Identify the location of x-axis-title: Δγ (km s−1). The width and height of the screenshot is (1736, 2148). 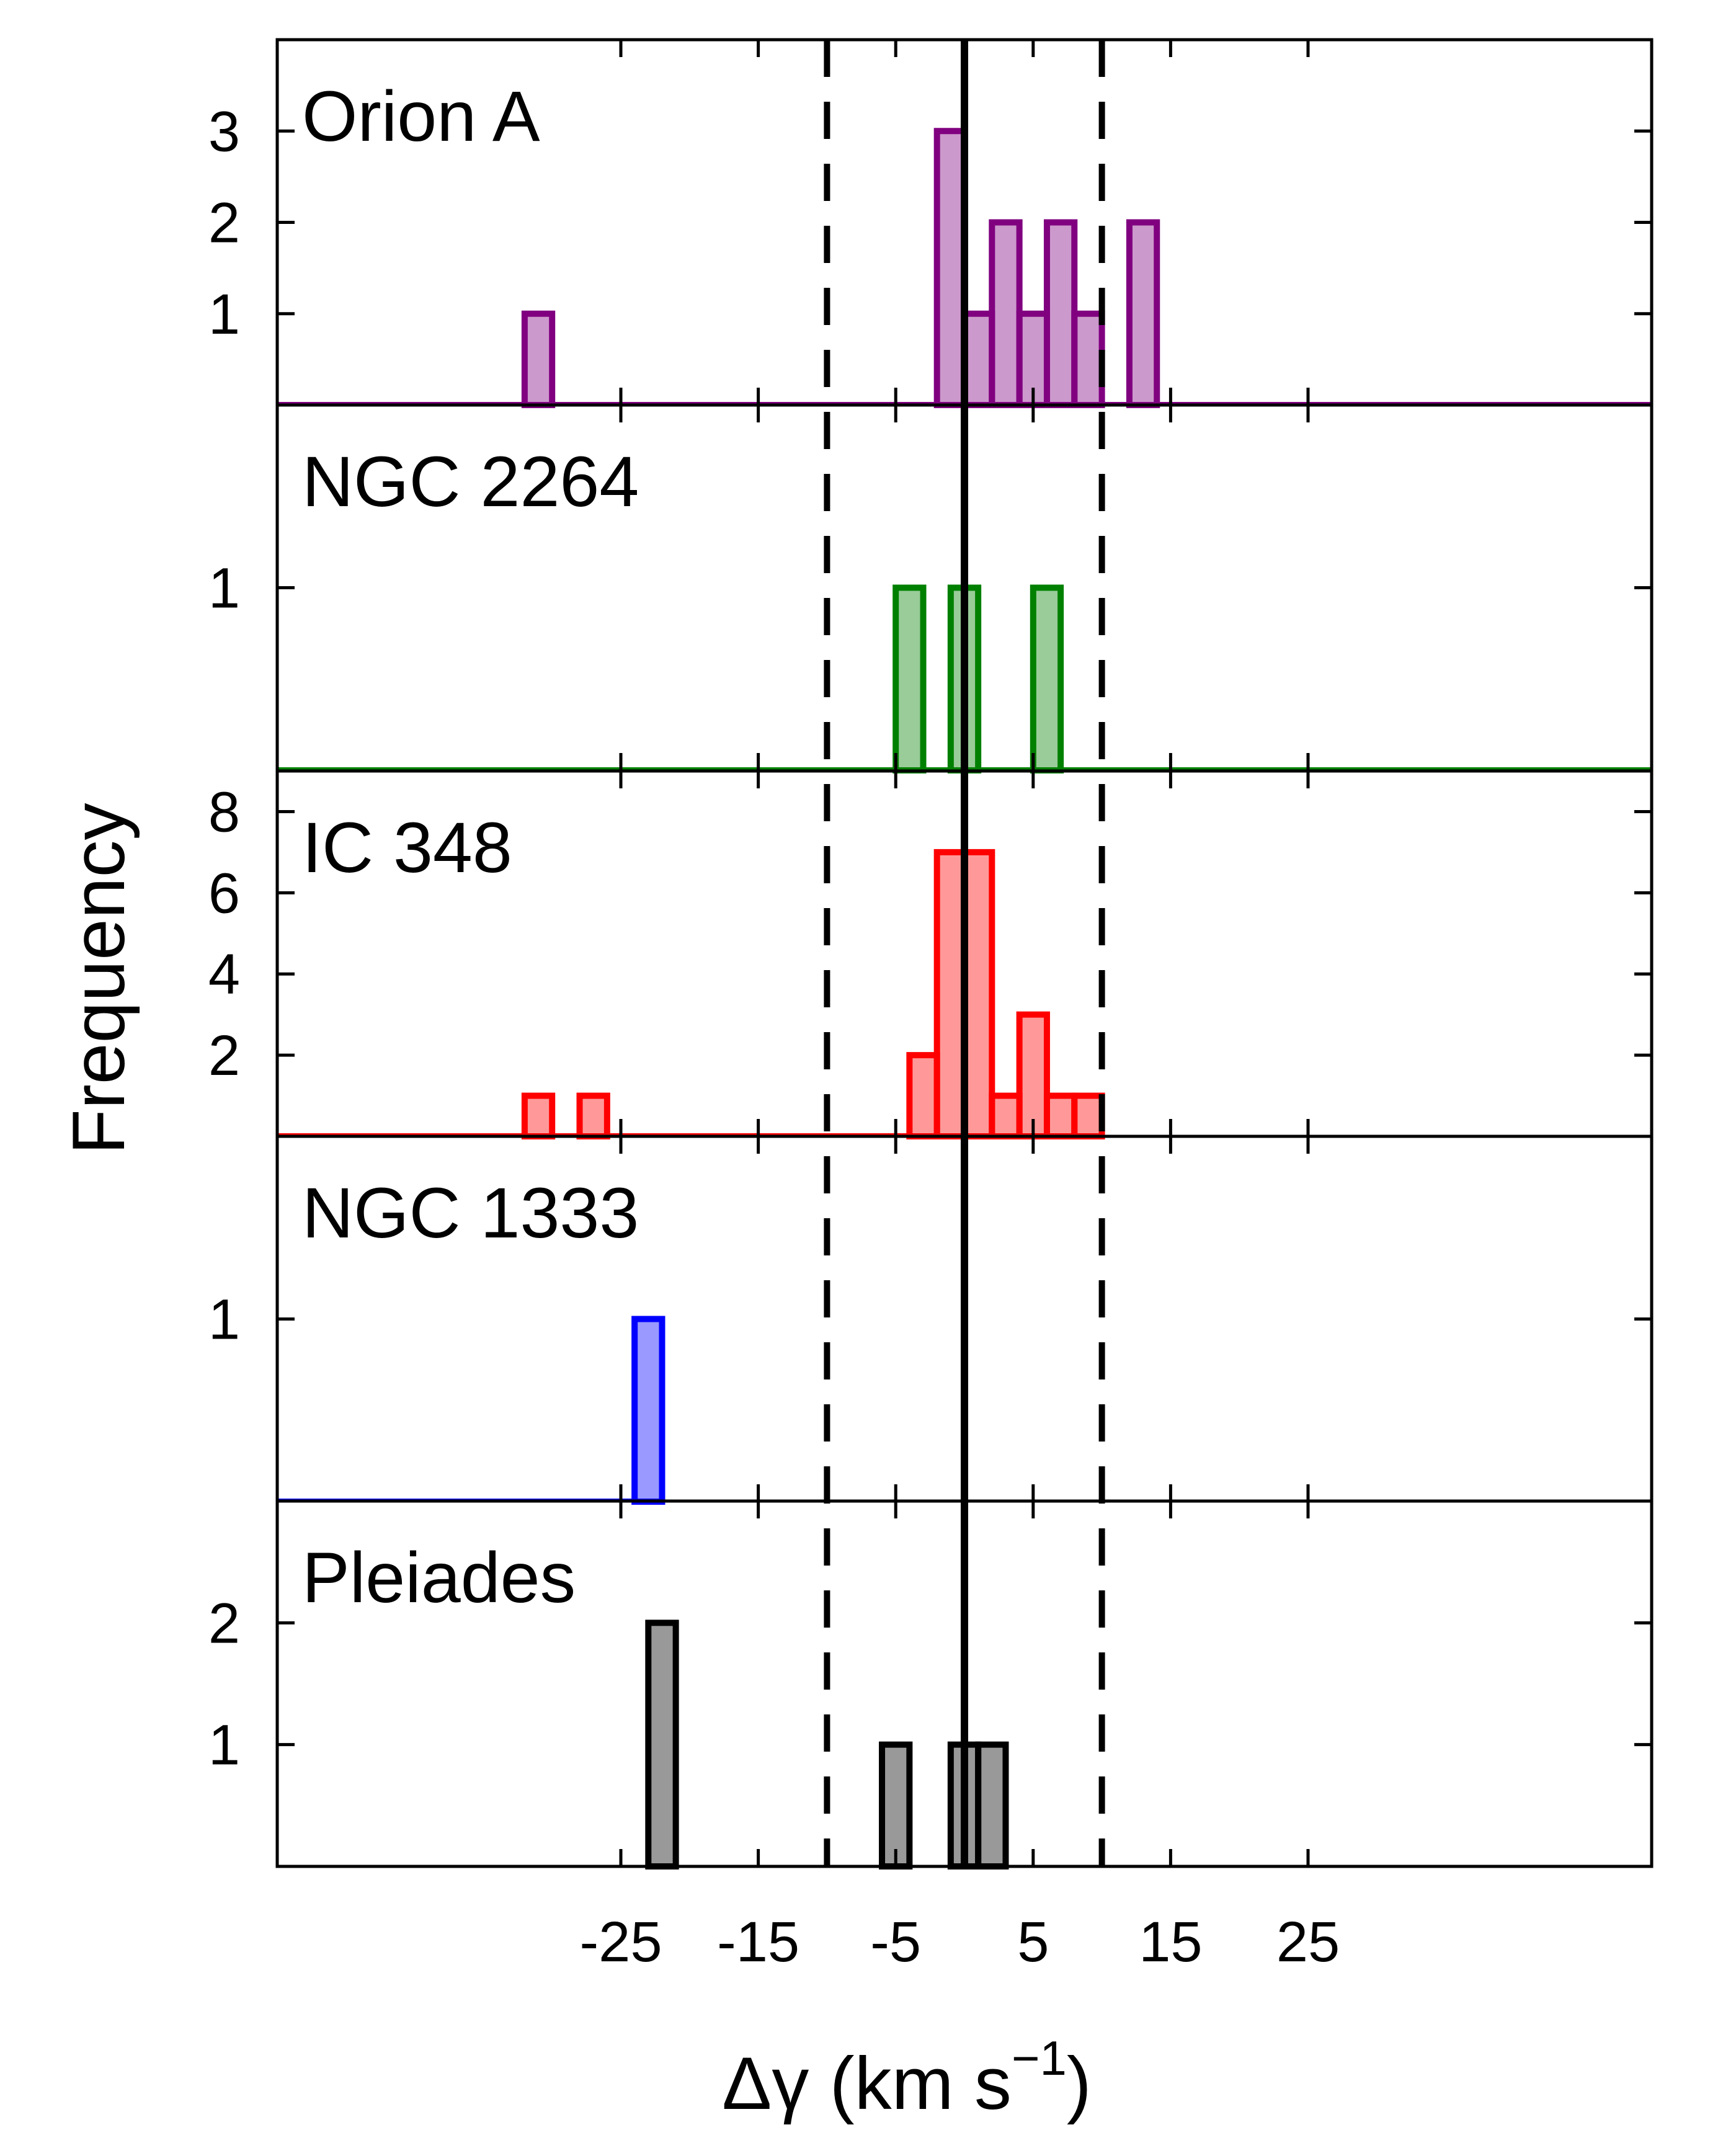
(907, 2078).